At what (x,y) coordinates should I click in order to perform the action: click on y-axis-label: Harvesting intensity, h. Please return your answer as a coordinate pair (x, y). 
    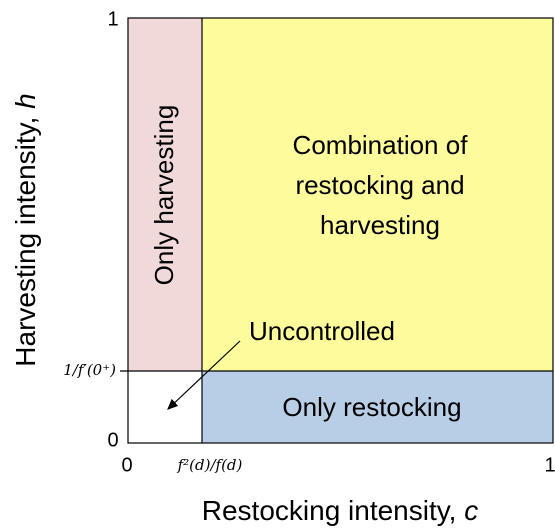
    Looking at the image, I should click on (25, 229).